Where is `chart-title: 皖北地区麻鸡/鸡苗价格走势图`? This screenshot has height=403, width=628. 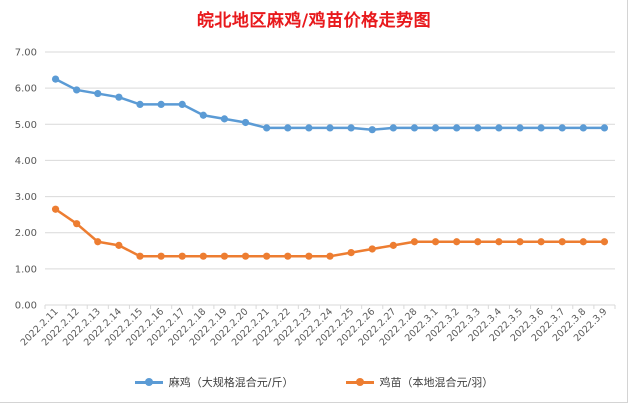
chart-title: 皖北地区麻鸡/鸡苗价格走势图 is located at coordinates (314, 21).